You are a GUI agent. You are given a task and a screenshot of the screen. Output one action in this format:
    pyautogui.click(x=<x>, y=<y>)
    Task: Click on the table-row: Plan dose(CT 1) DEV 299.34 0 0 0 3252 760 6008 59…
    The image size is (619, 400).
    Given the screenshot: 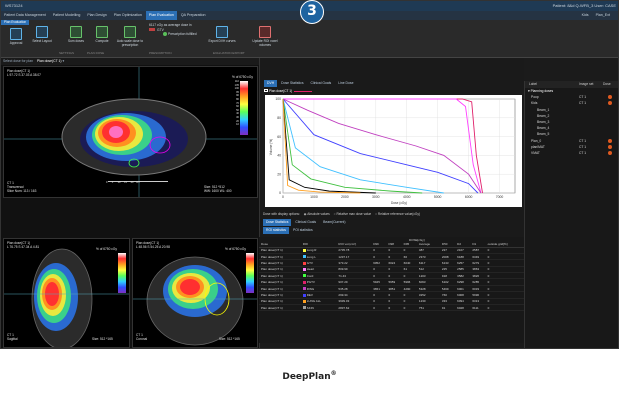 What is the action you would take?
    pyautogui.click(x=391, y=295)
    